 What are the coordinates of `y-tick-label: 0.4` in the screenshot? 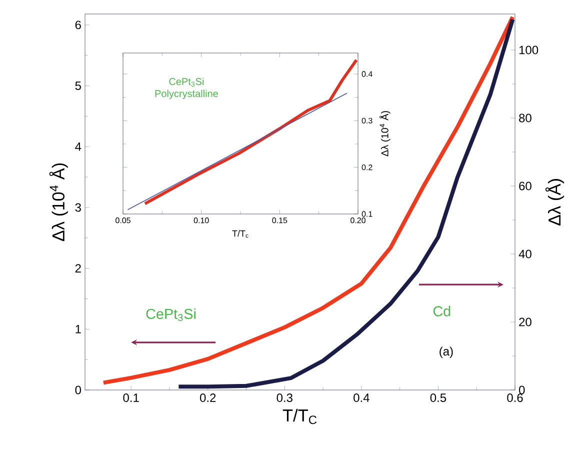 It's located at (367, 74).